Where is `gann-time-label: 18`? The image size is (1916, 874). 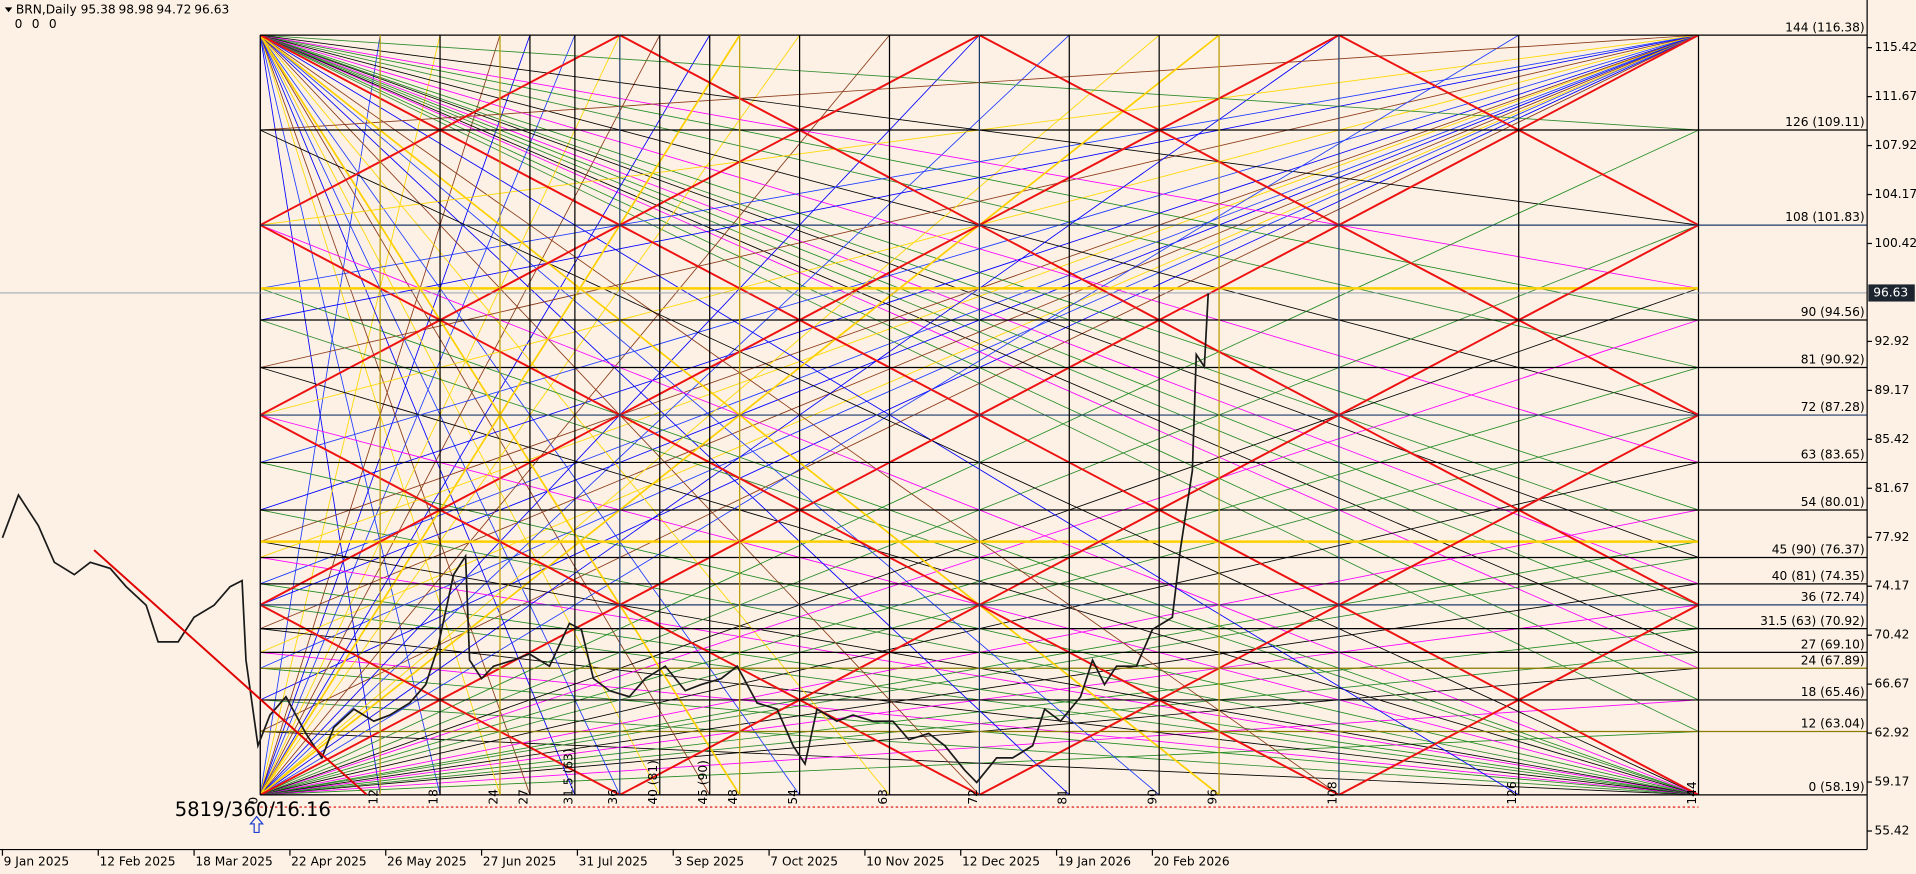 gann-time-label: 18 is located at coordinates (433, 797).